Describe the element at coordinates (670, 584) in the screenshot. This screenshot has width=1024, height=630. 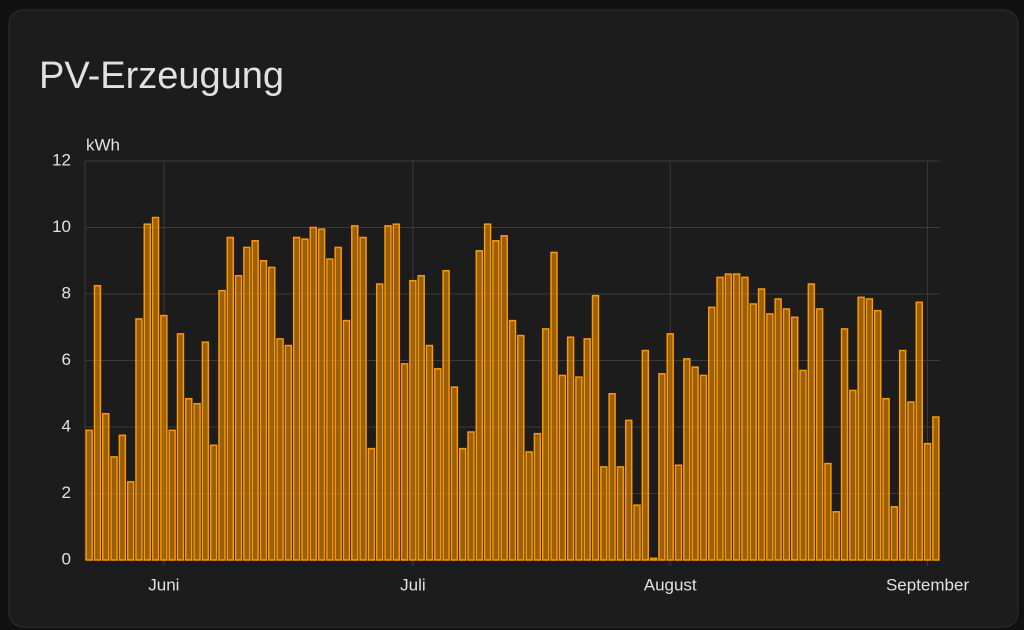
I see `x-tick-label: August` at that location.